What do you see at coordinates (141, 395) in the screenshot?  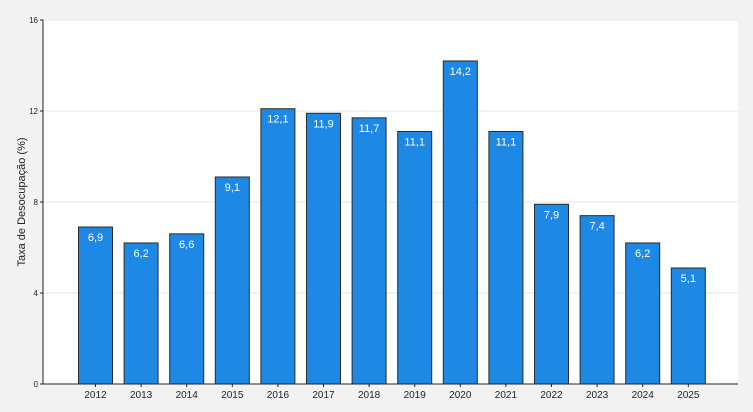 I see `x-tick-label: 2013` at bounding box center [141, 395].